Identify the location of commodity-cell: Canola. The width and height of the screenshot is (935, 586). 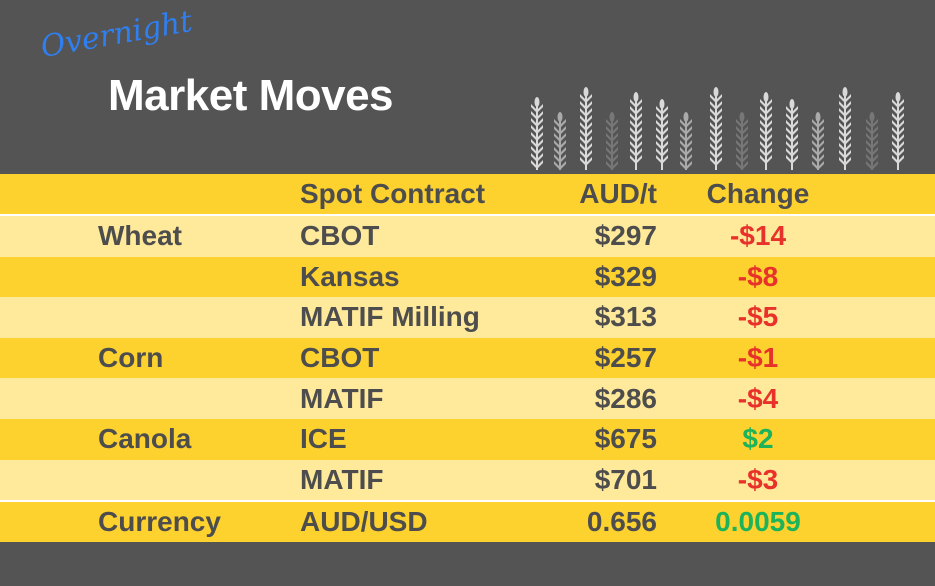
(145, 439).